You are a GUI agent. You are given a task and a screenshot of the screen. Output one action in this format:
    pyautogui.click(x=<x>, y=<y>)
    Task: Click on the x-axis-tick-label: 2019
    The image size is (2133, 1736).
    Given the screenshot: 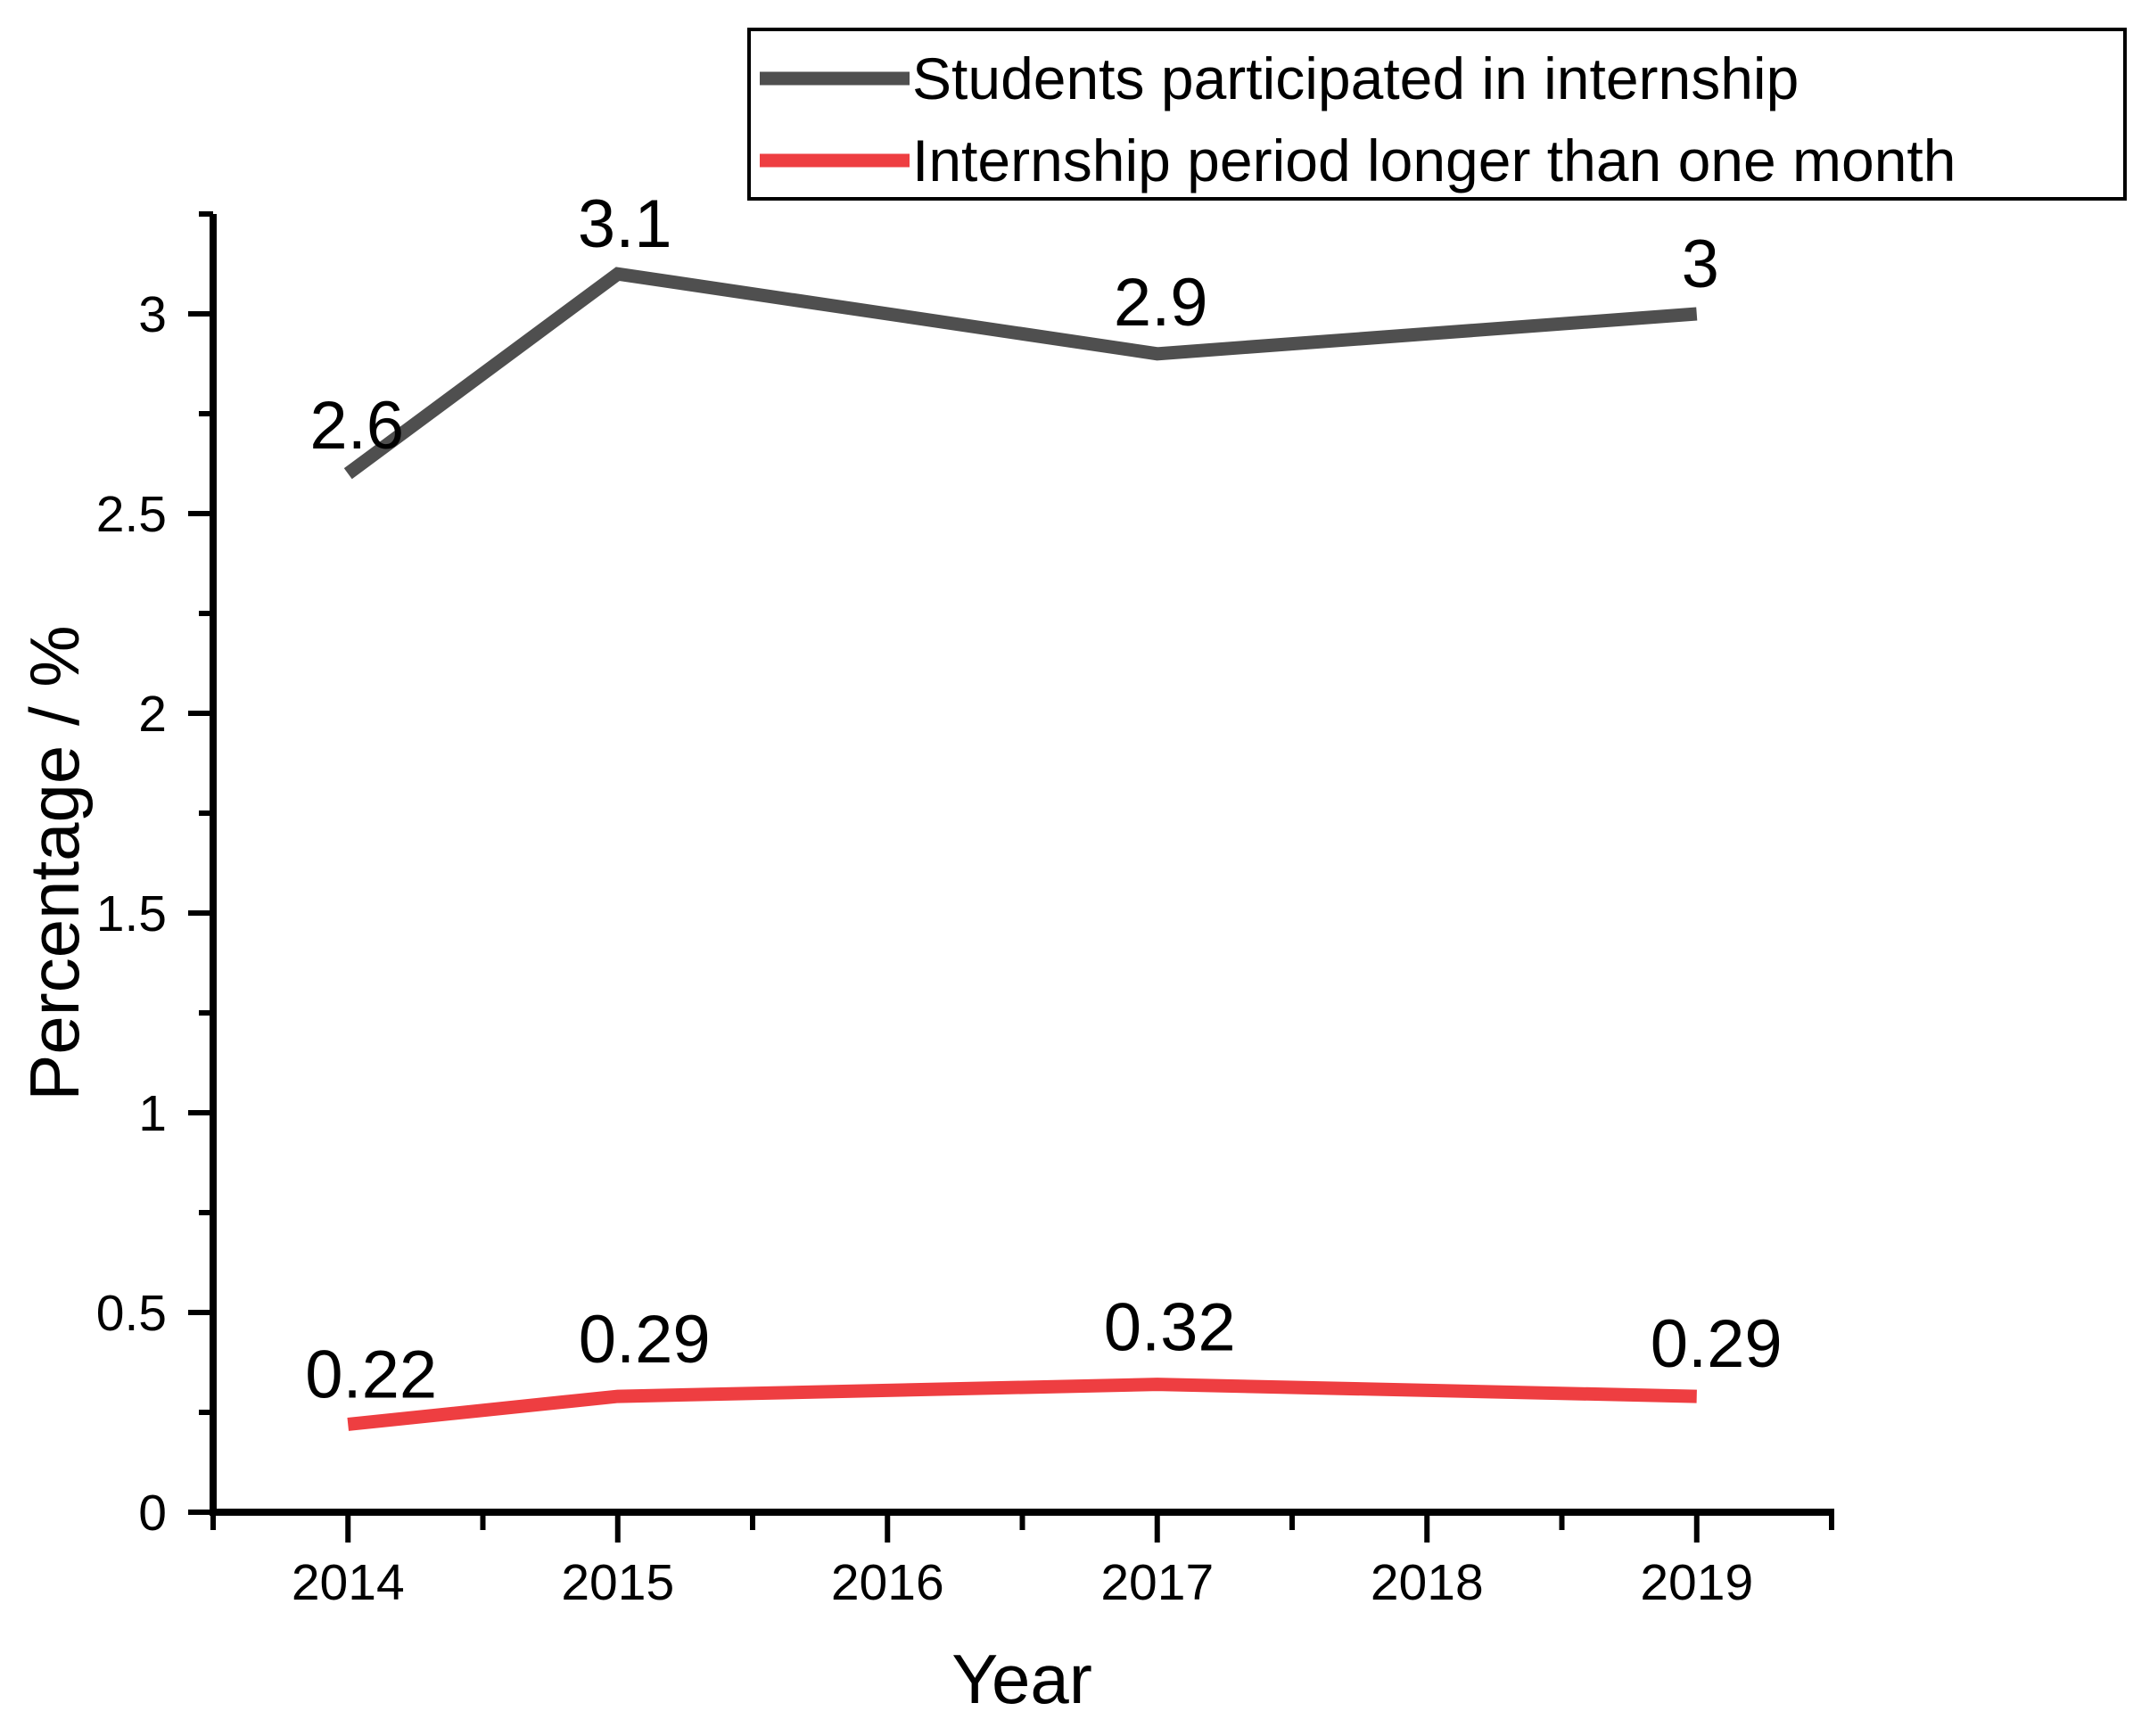 What is the action you would take?
    pyautogui.click(x=1696, y=1583)
    